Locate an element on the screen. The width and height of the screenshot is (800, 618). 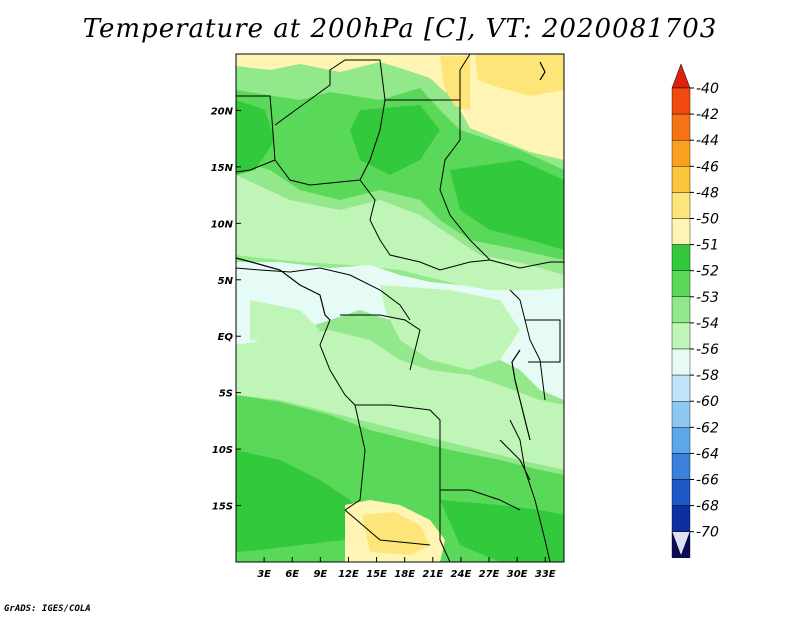
colorbar-label: -62 is located at coordinates (707, 428).